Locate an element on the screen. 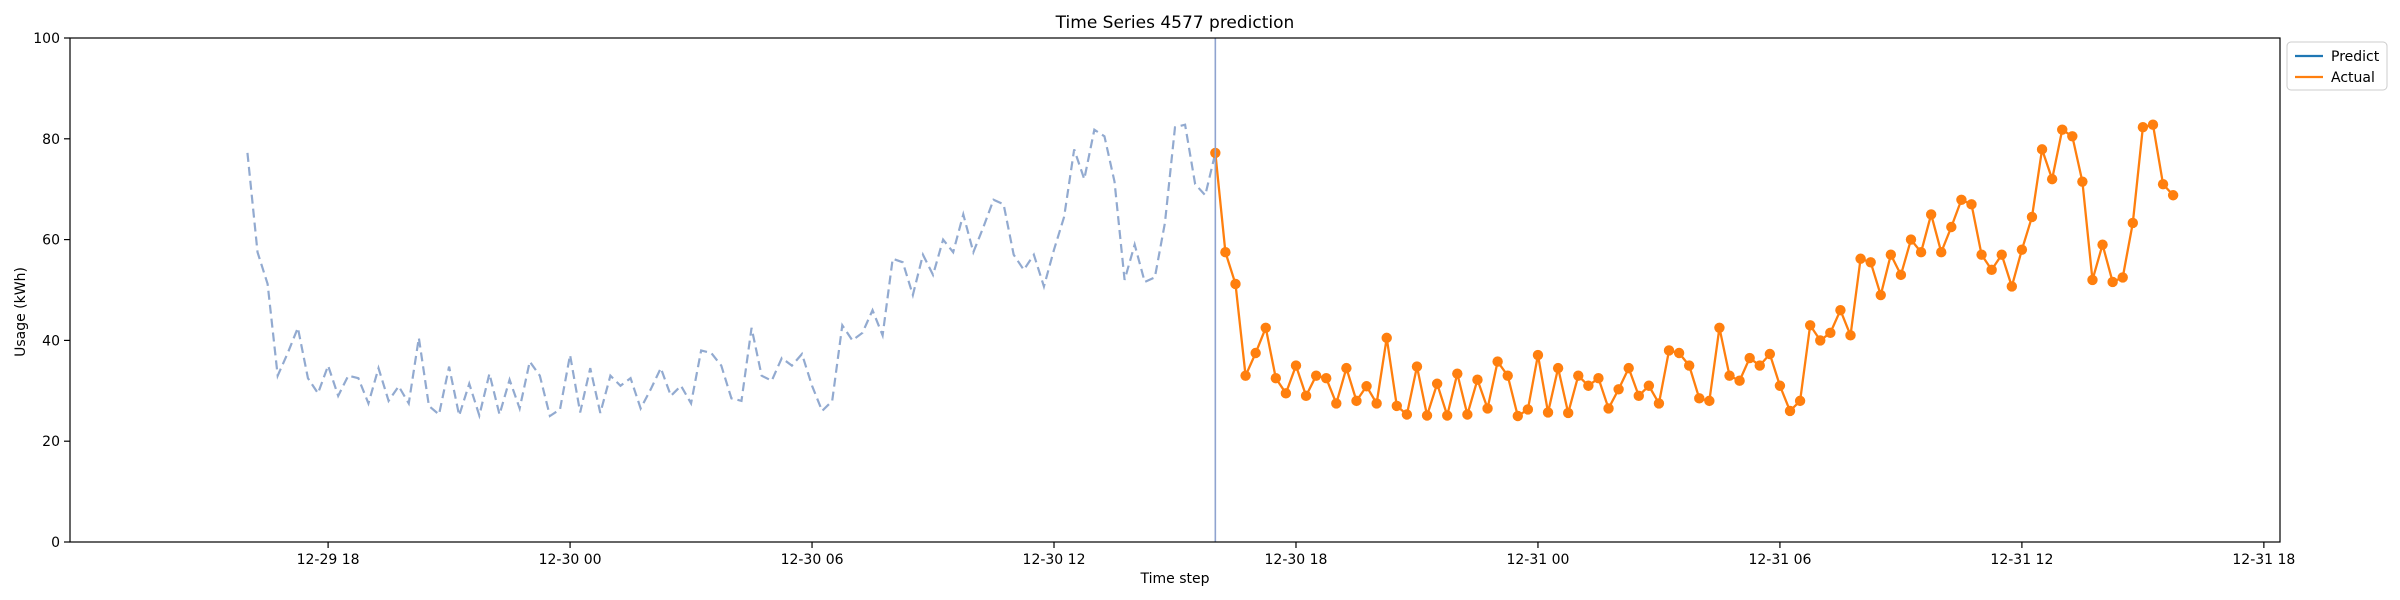 This screenshot has height=600, width=2400. x-tick-label-5: 12-31 00 is located at coordinates (1537, 560).